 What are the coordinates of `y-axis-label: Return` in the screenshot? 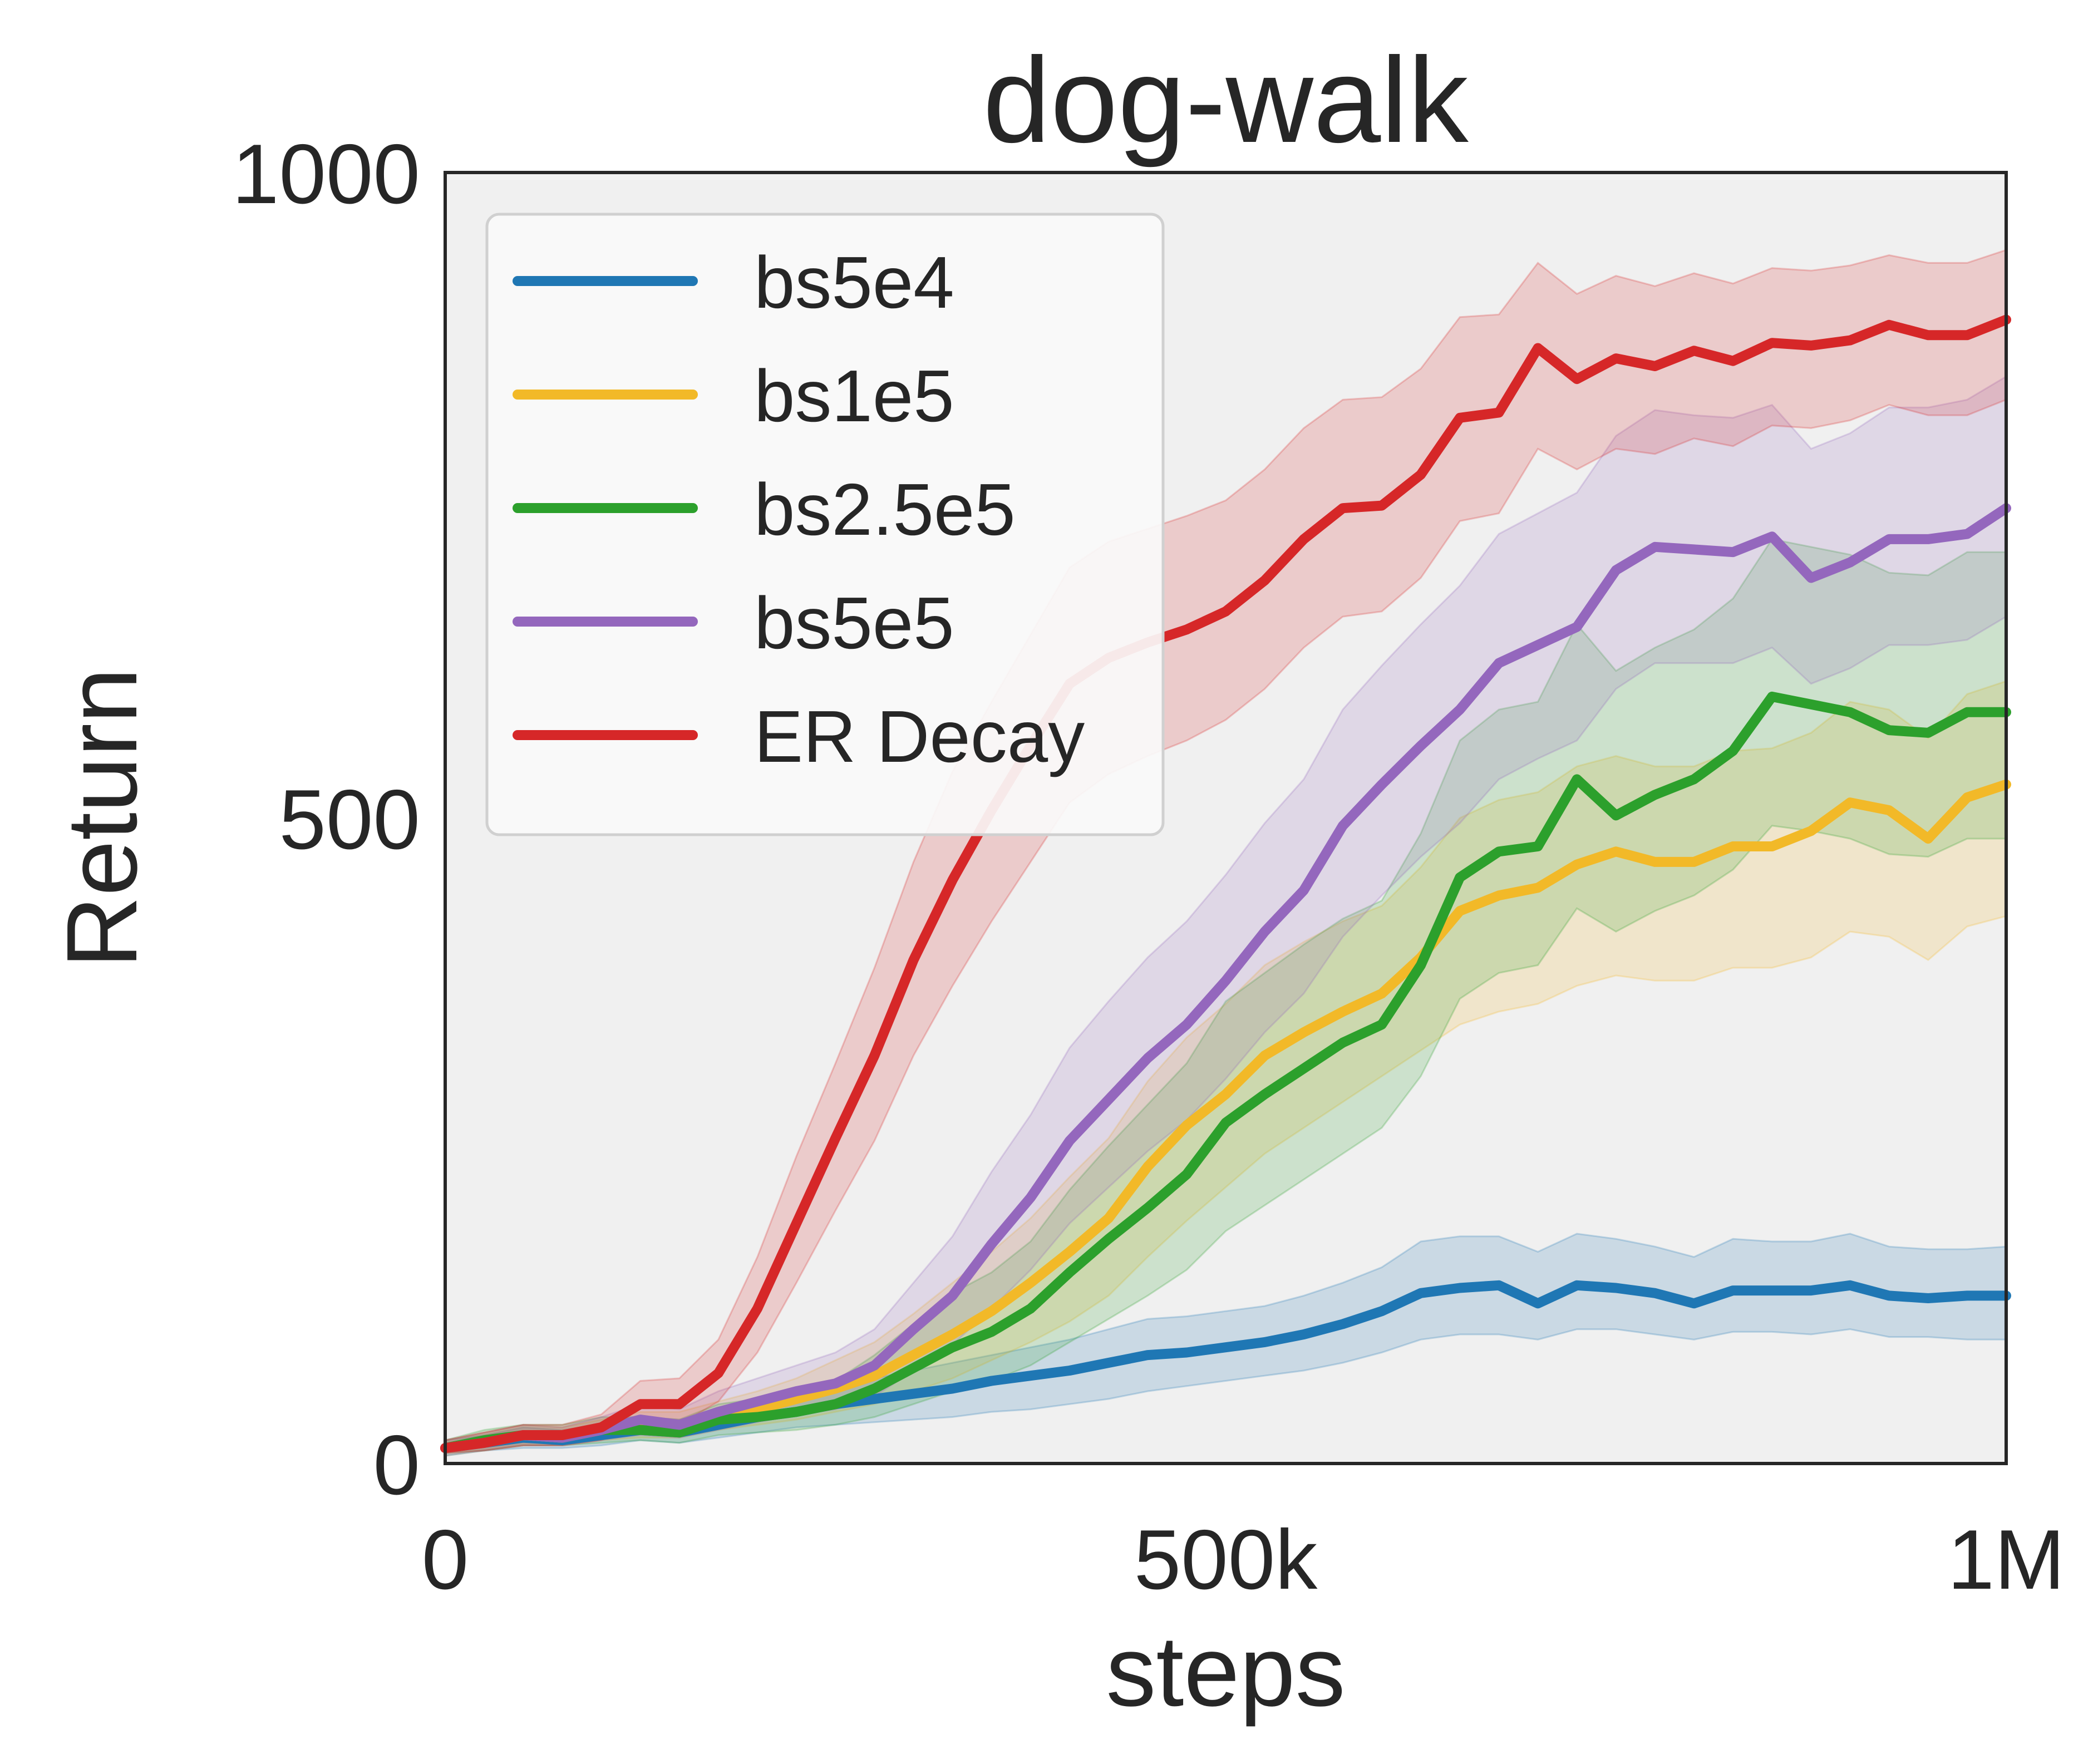 It's located at (102, 818).